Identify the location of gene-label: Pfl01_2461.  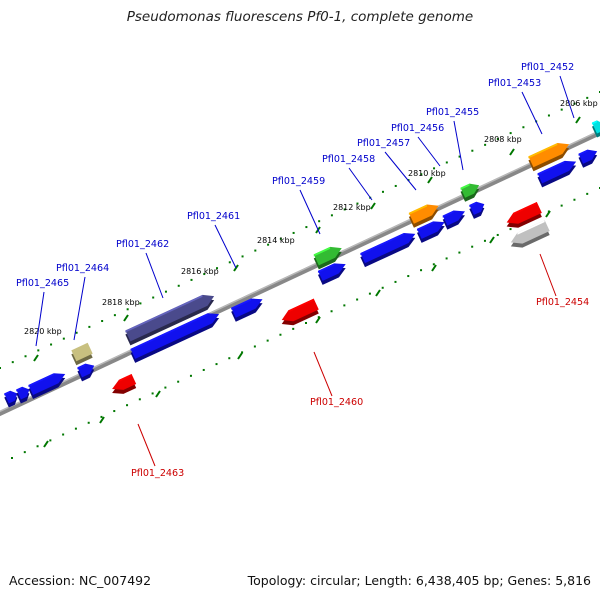
(213, 216).